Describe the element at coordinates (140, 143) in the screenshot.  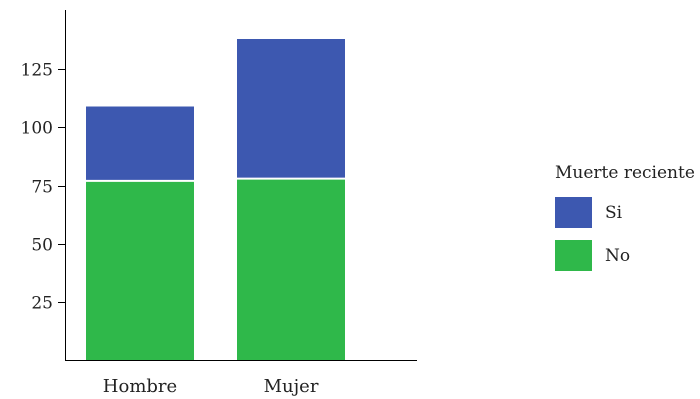
I see `bar-hombre-si` at that location.